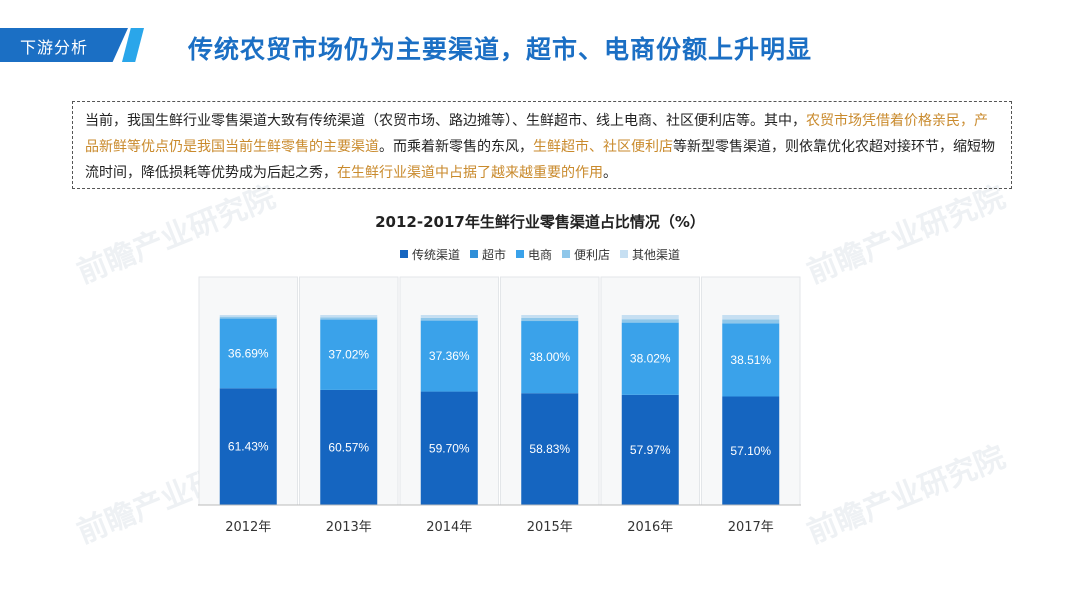  I want to click on legend-item: 其他渠道, so click(650, 254).